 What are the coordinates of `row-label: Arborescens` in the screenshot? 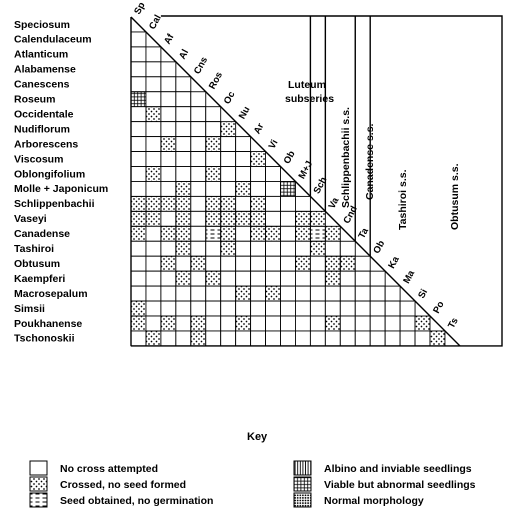 It's located at (46, 144).